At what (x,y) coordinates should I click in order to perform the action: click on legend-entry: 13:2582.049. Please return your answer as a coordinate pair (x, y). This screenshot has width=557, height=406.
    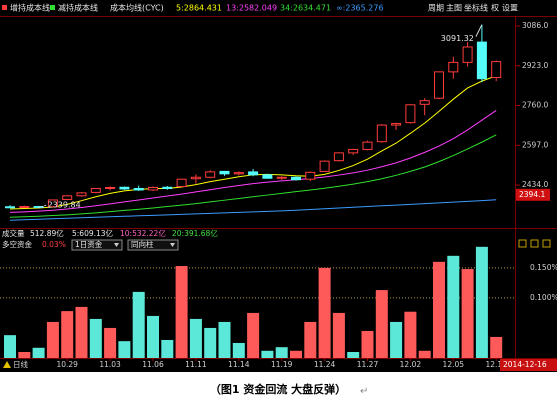
    Looking at the image, I should click on (251, 8).